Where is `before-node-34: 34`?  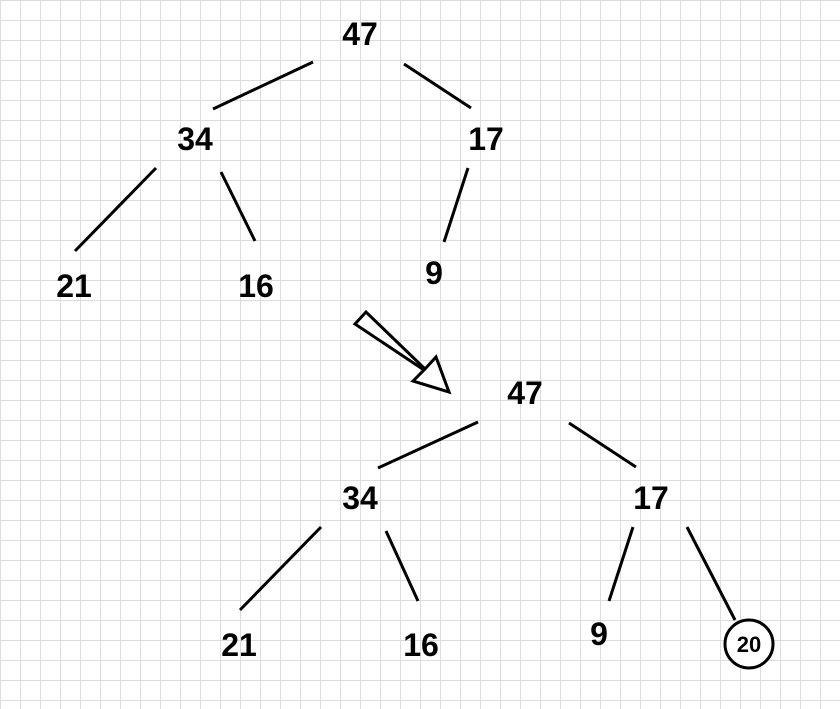 before-node-34: 34 is located at coordinates (195, 139).